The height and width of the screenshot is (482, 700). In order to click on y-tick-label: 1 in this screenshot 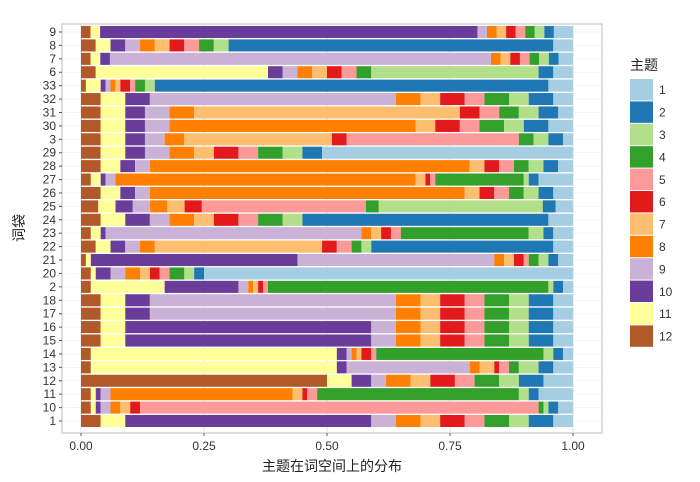, I will do `click(52, 421)`.